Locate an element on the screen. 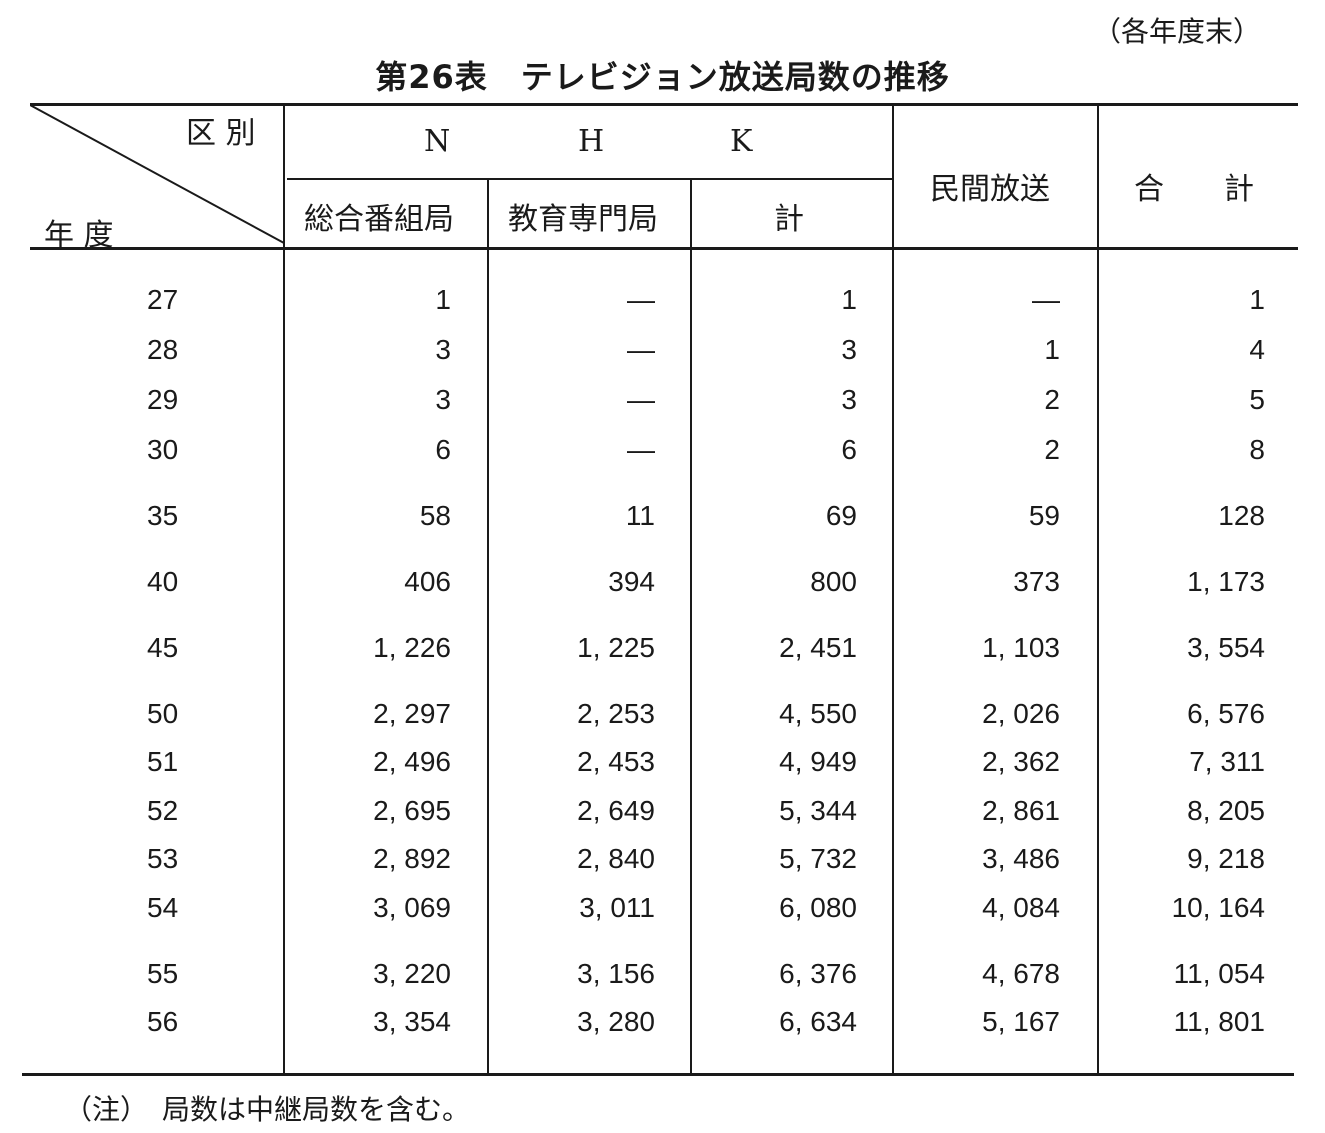 This screenshot has height=1133, width=1325. year-cell: 35 is located at coordinates (163, 515).